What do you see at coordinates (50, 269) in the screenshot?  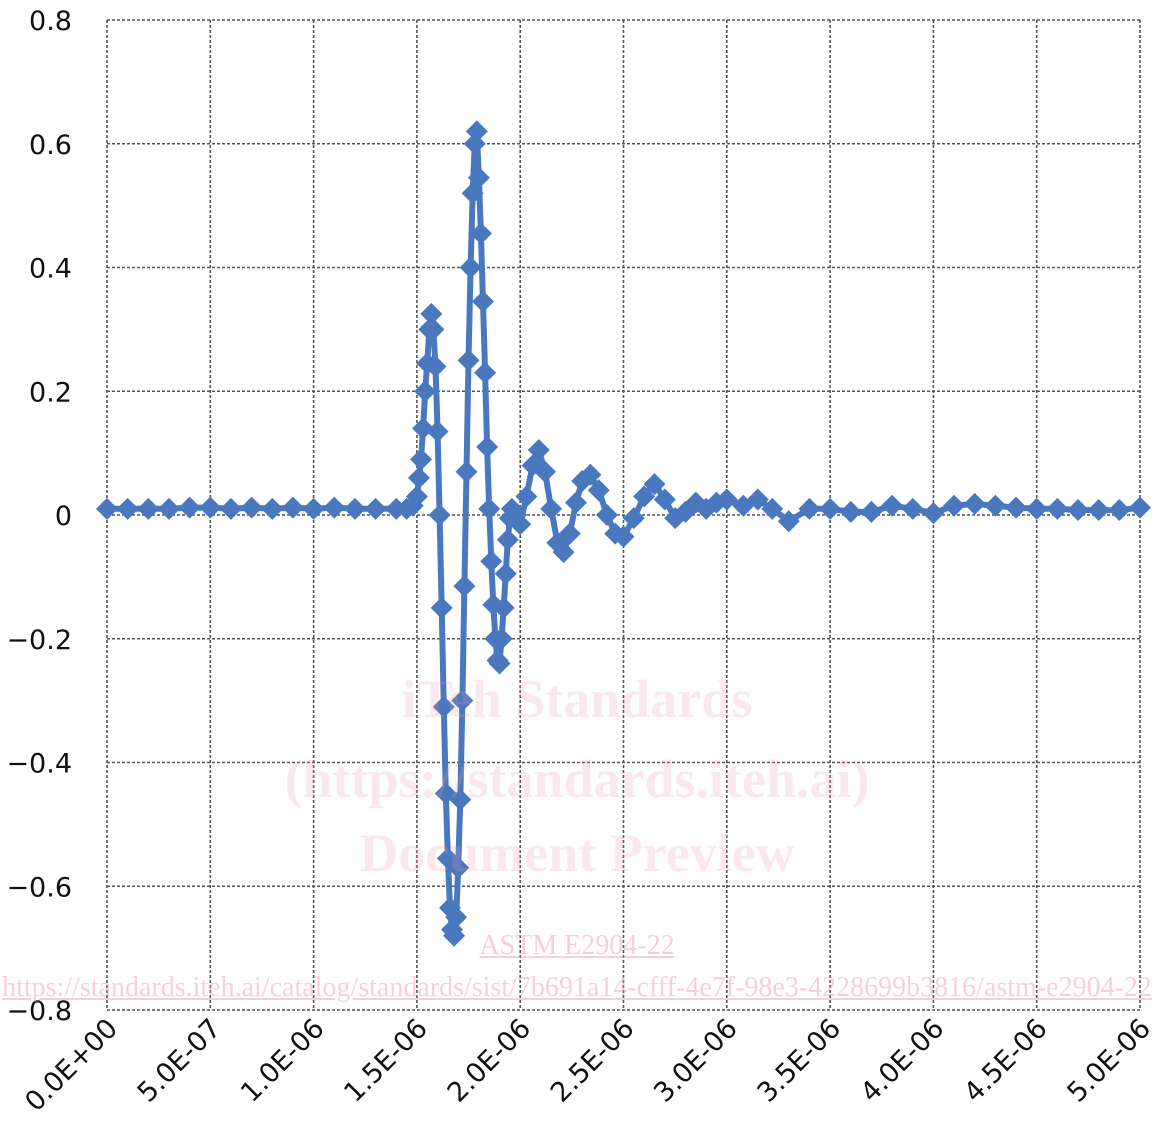 I see `y-tick-label: 0.4` at bounding box center [50, 269].